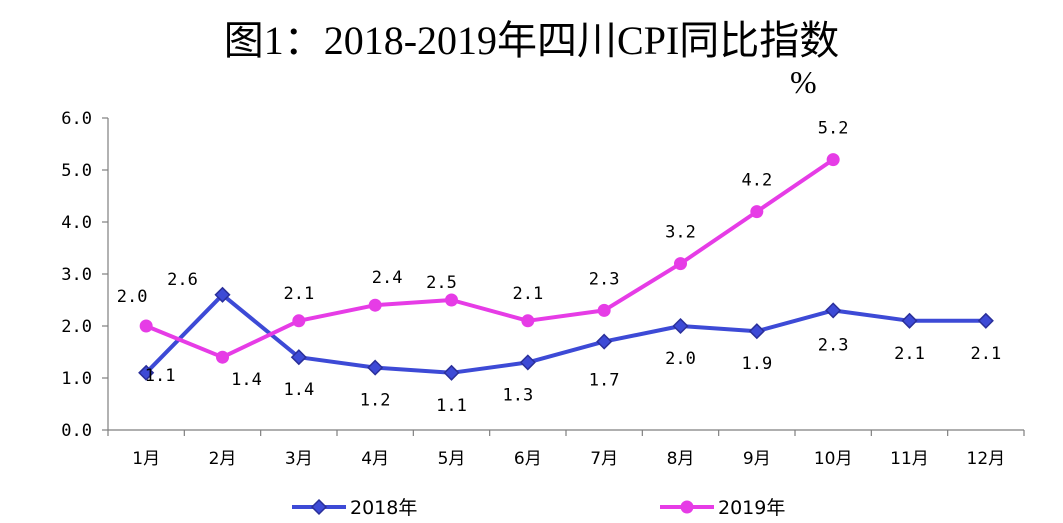  I want to click on x-tick-label: 10月, so click(833, 459).